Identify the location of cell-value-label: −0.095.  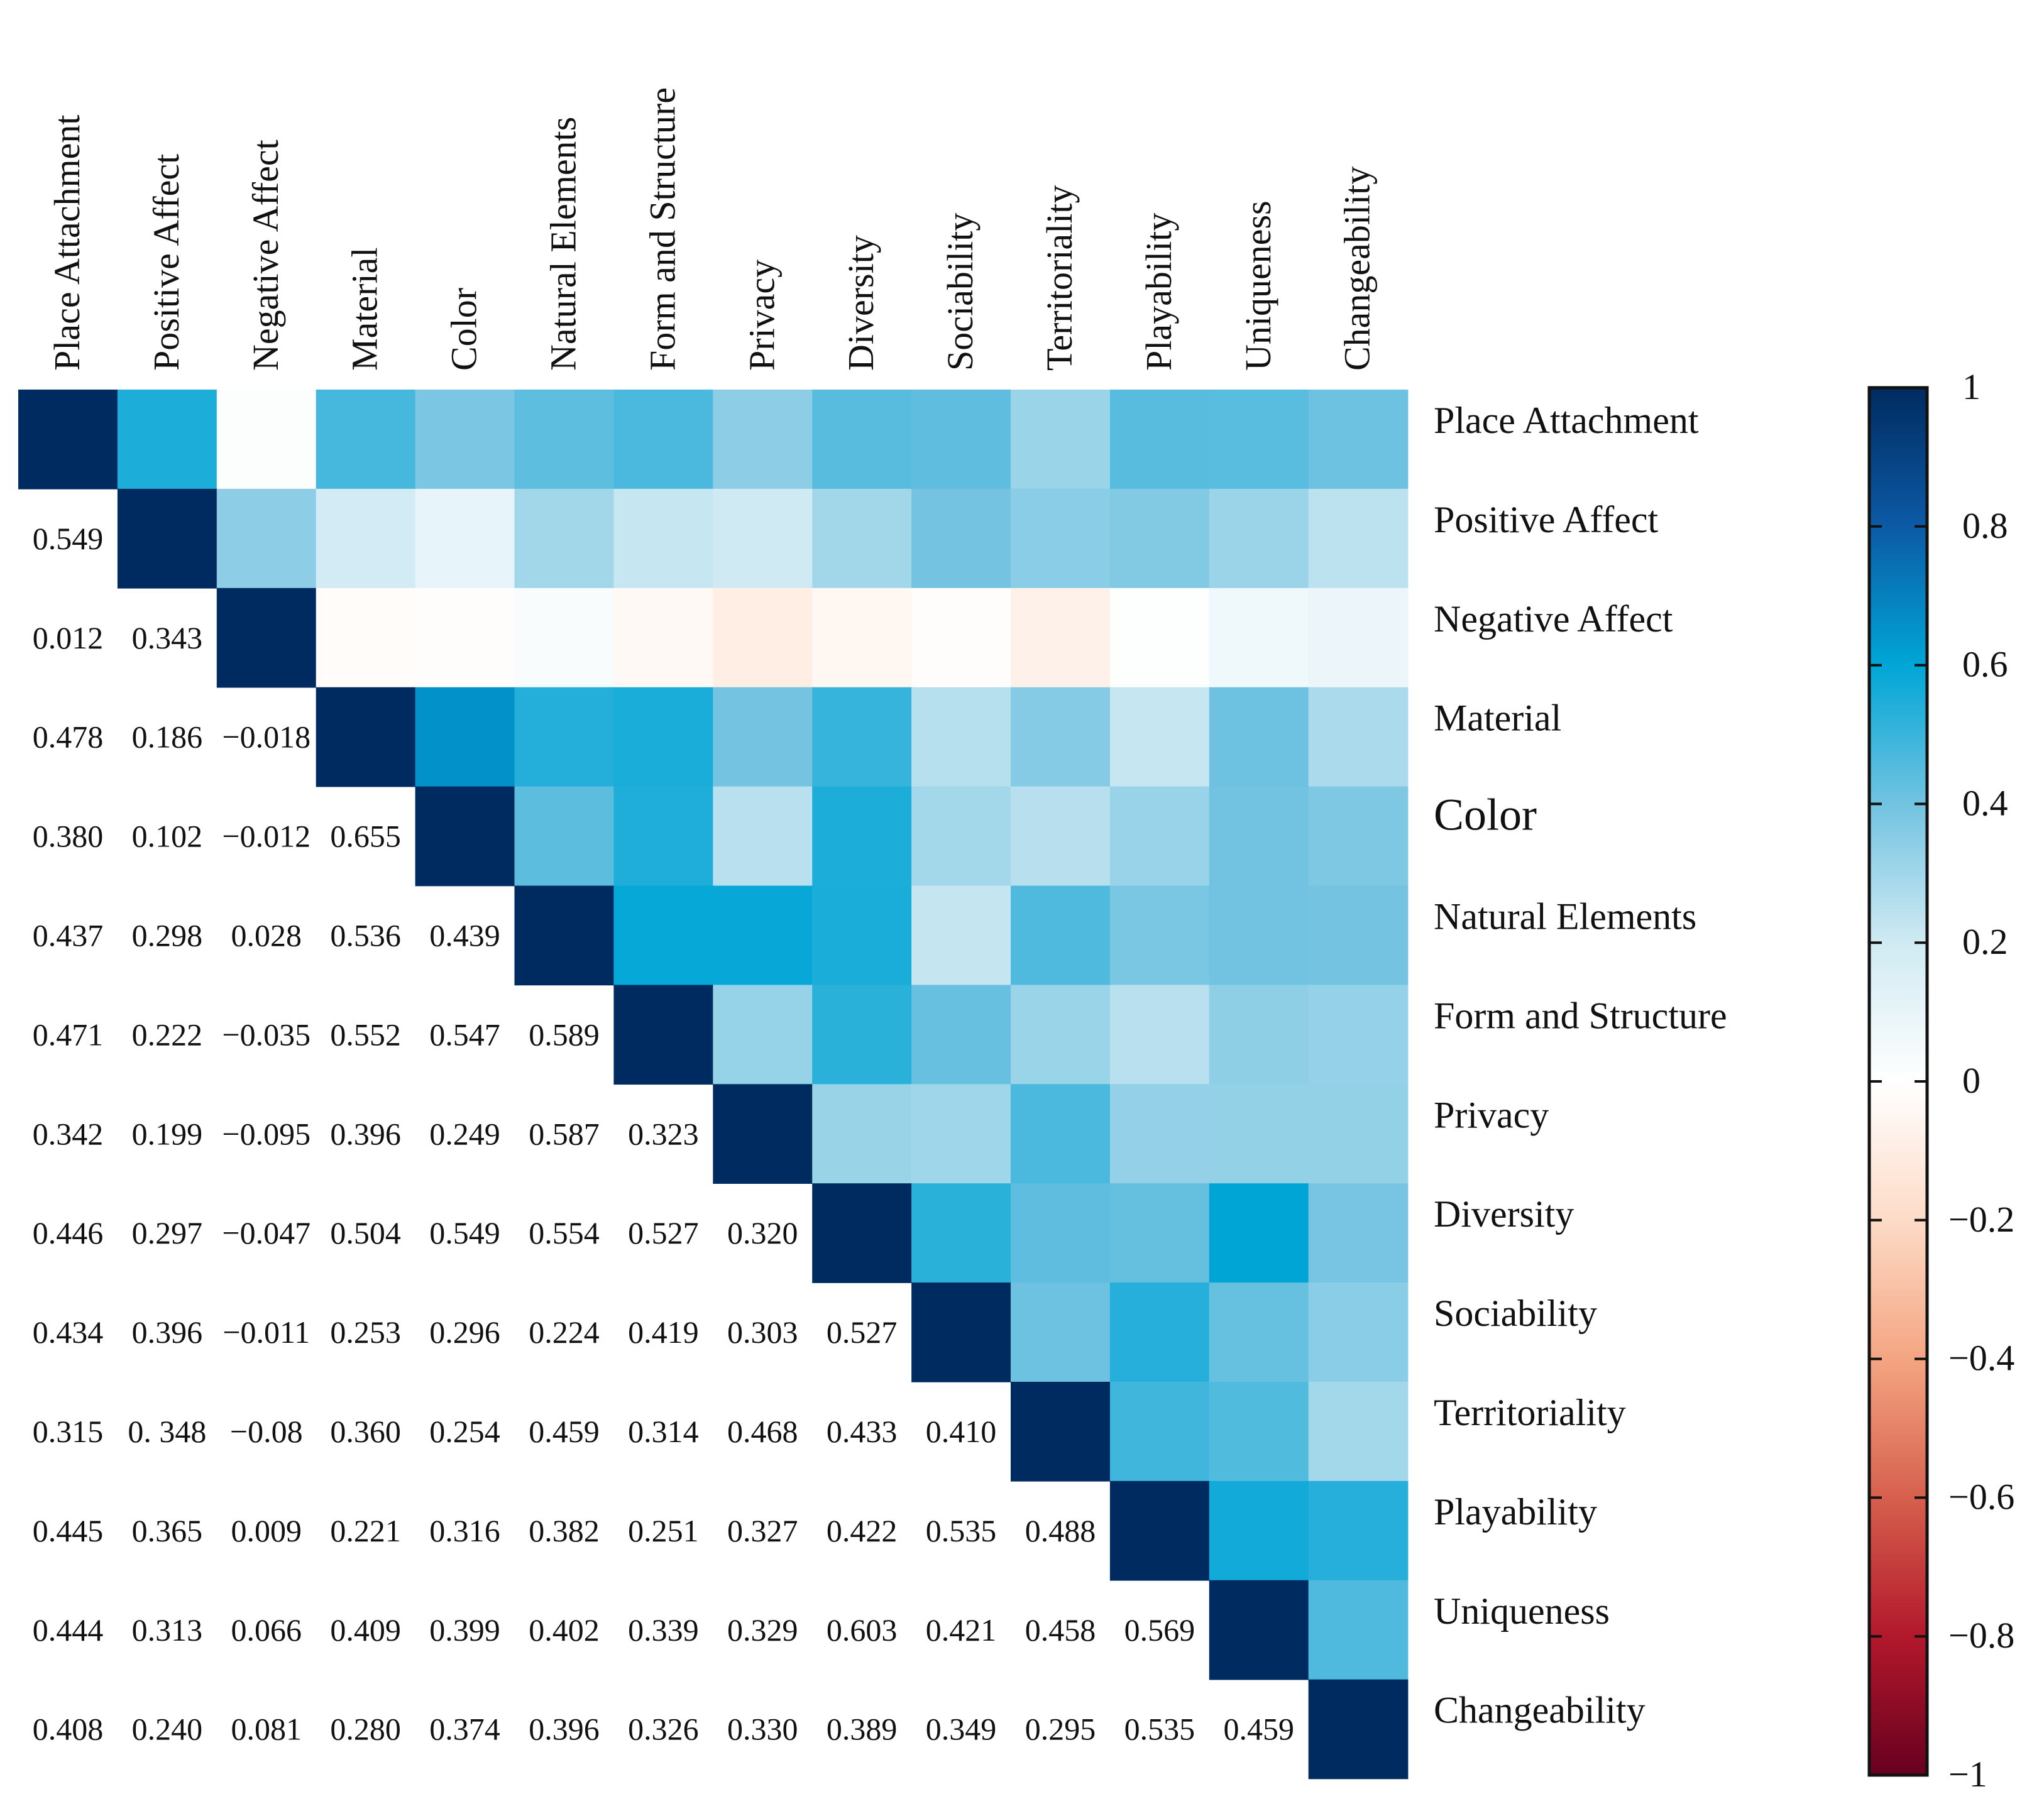
(266, 1133).